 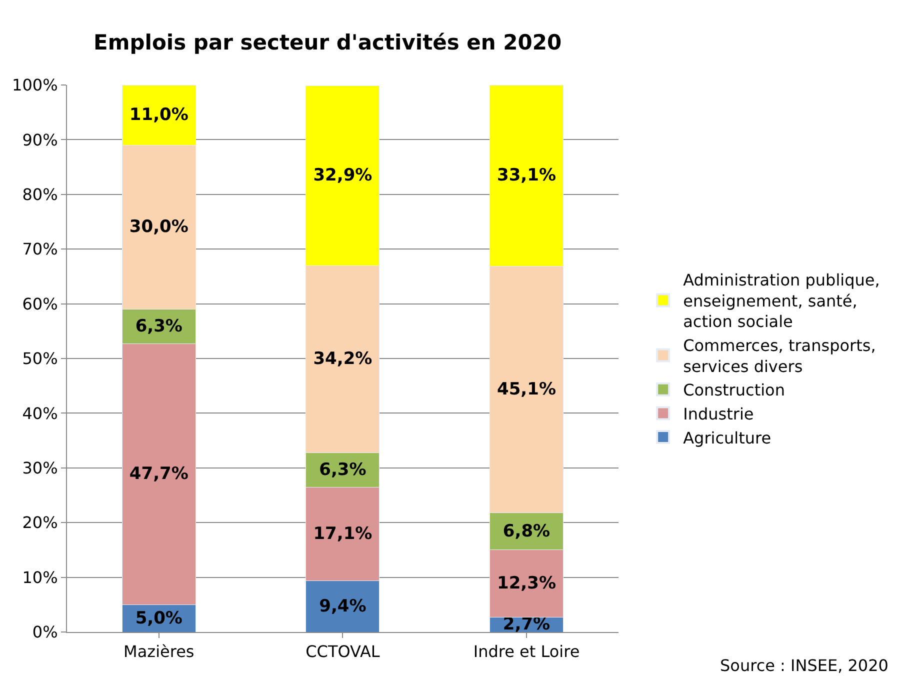 I want to click on y-tick-label: 0%, so click(x=45, y=632).